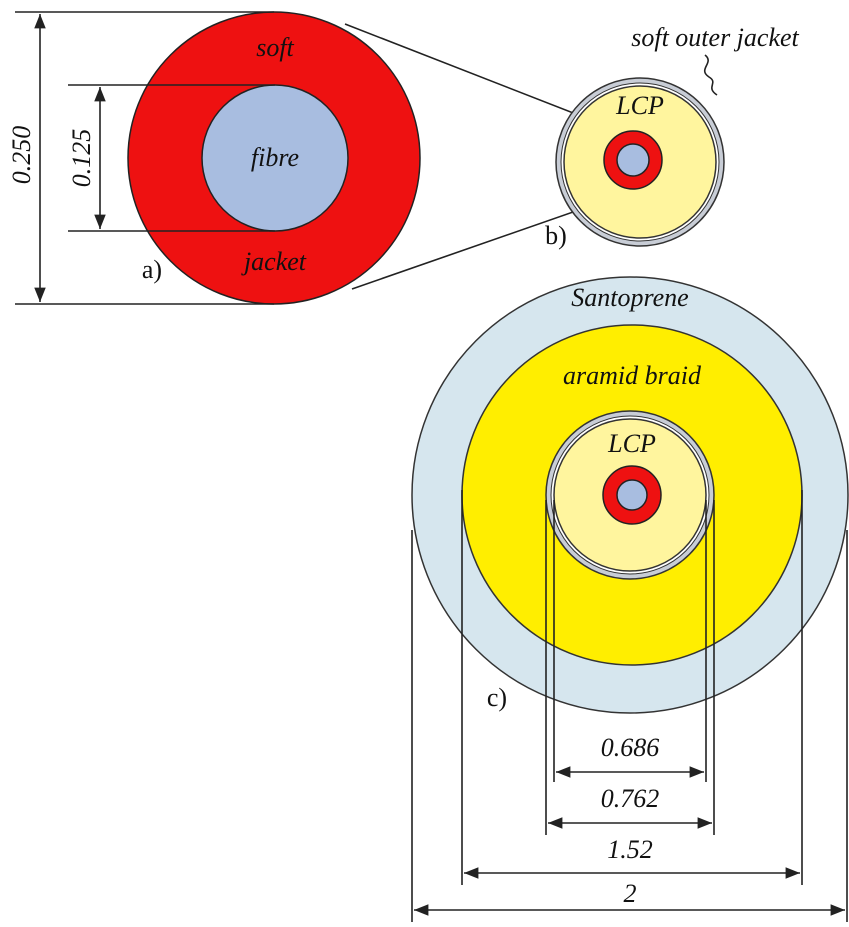 The image size is (849, 927). I want to click on layer-label: fibre, so click(275, 157).